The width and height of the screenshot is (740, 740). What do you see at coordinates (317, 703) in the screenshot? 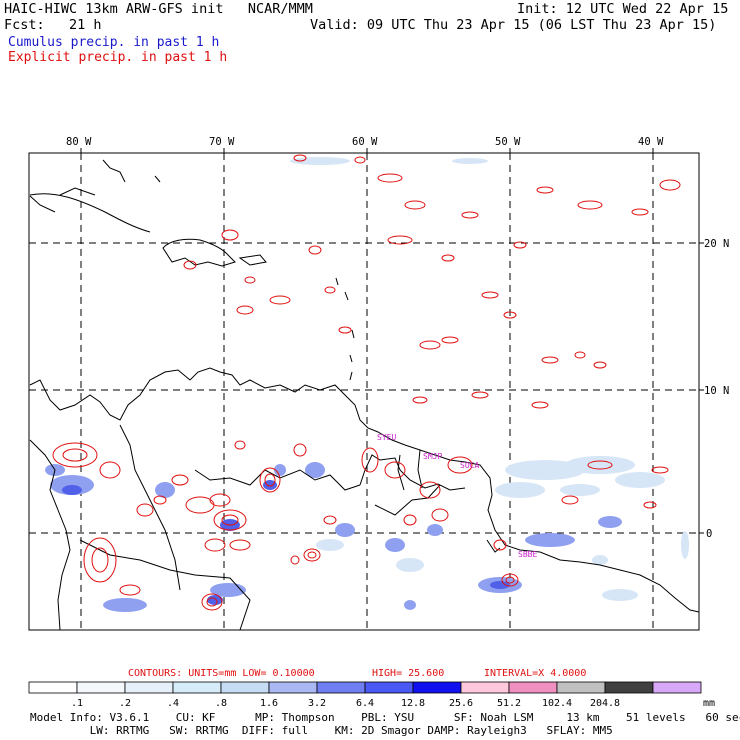
I see `colorbar-label: 3.2` at bounding box center [317, 703].